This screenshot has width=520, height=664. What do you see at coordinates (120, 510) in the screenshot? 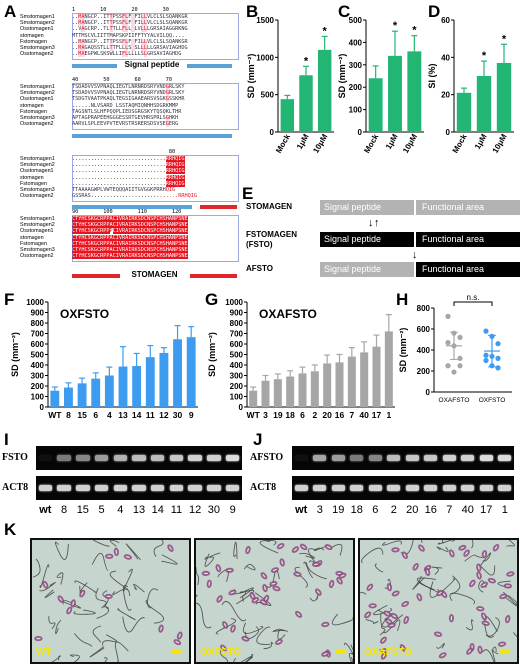
I see `lane-label: 4` at bounding box center [120, 510].